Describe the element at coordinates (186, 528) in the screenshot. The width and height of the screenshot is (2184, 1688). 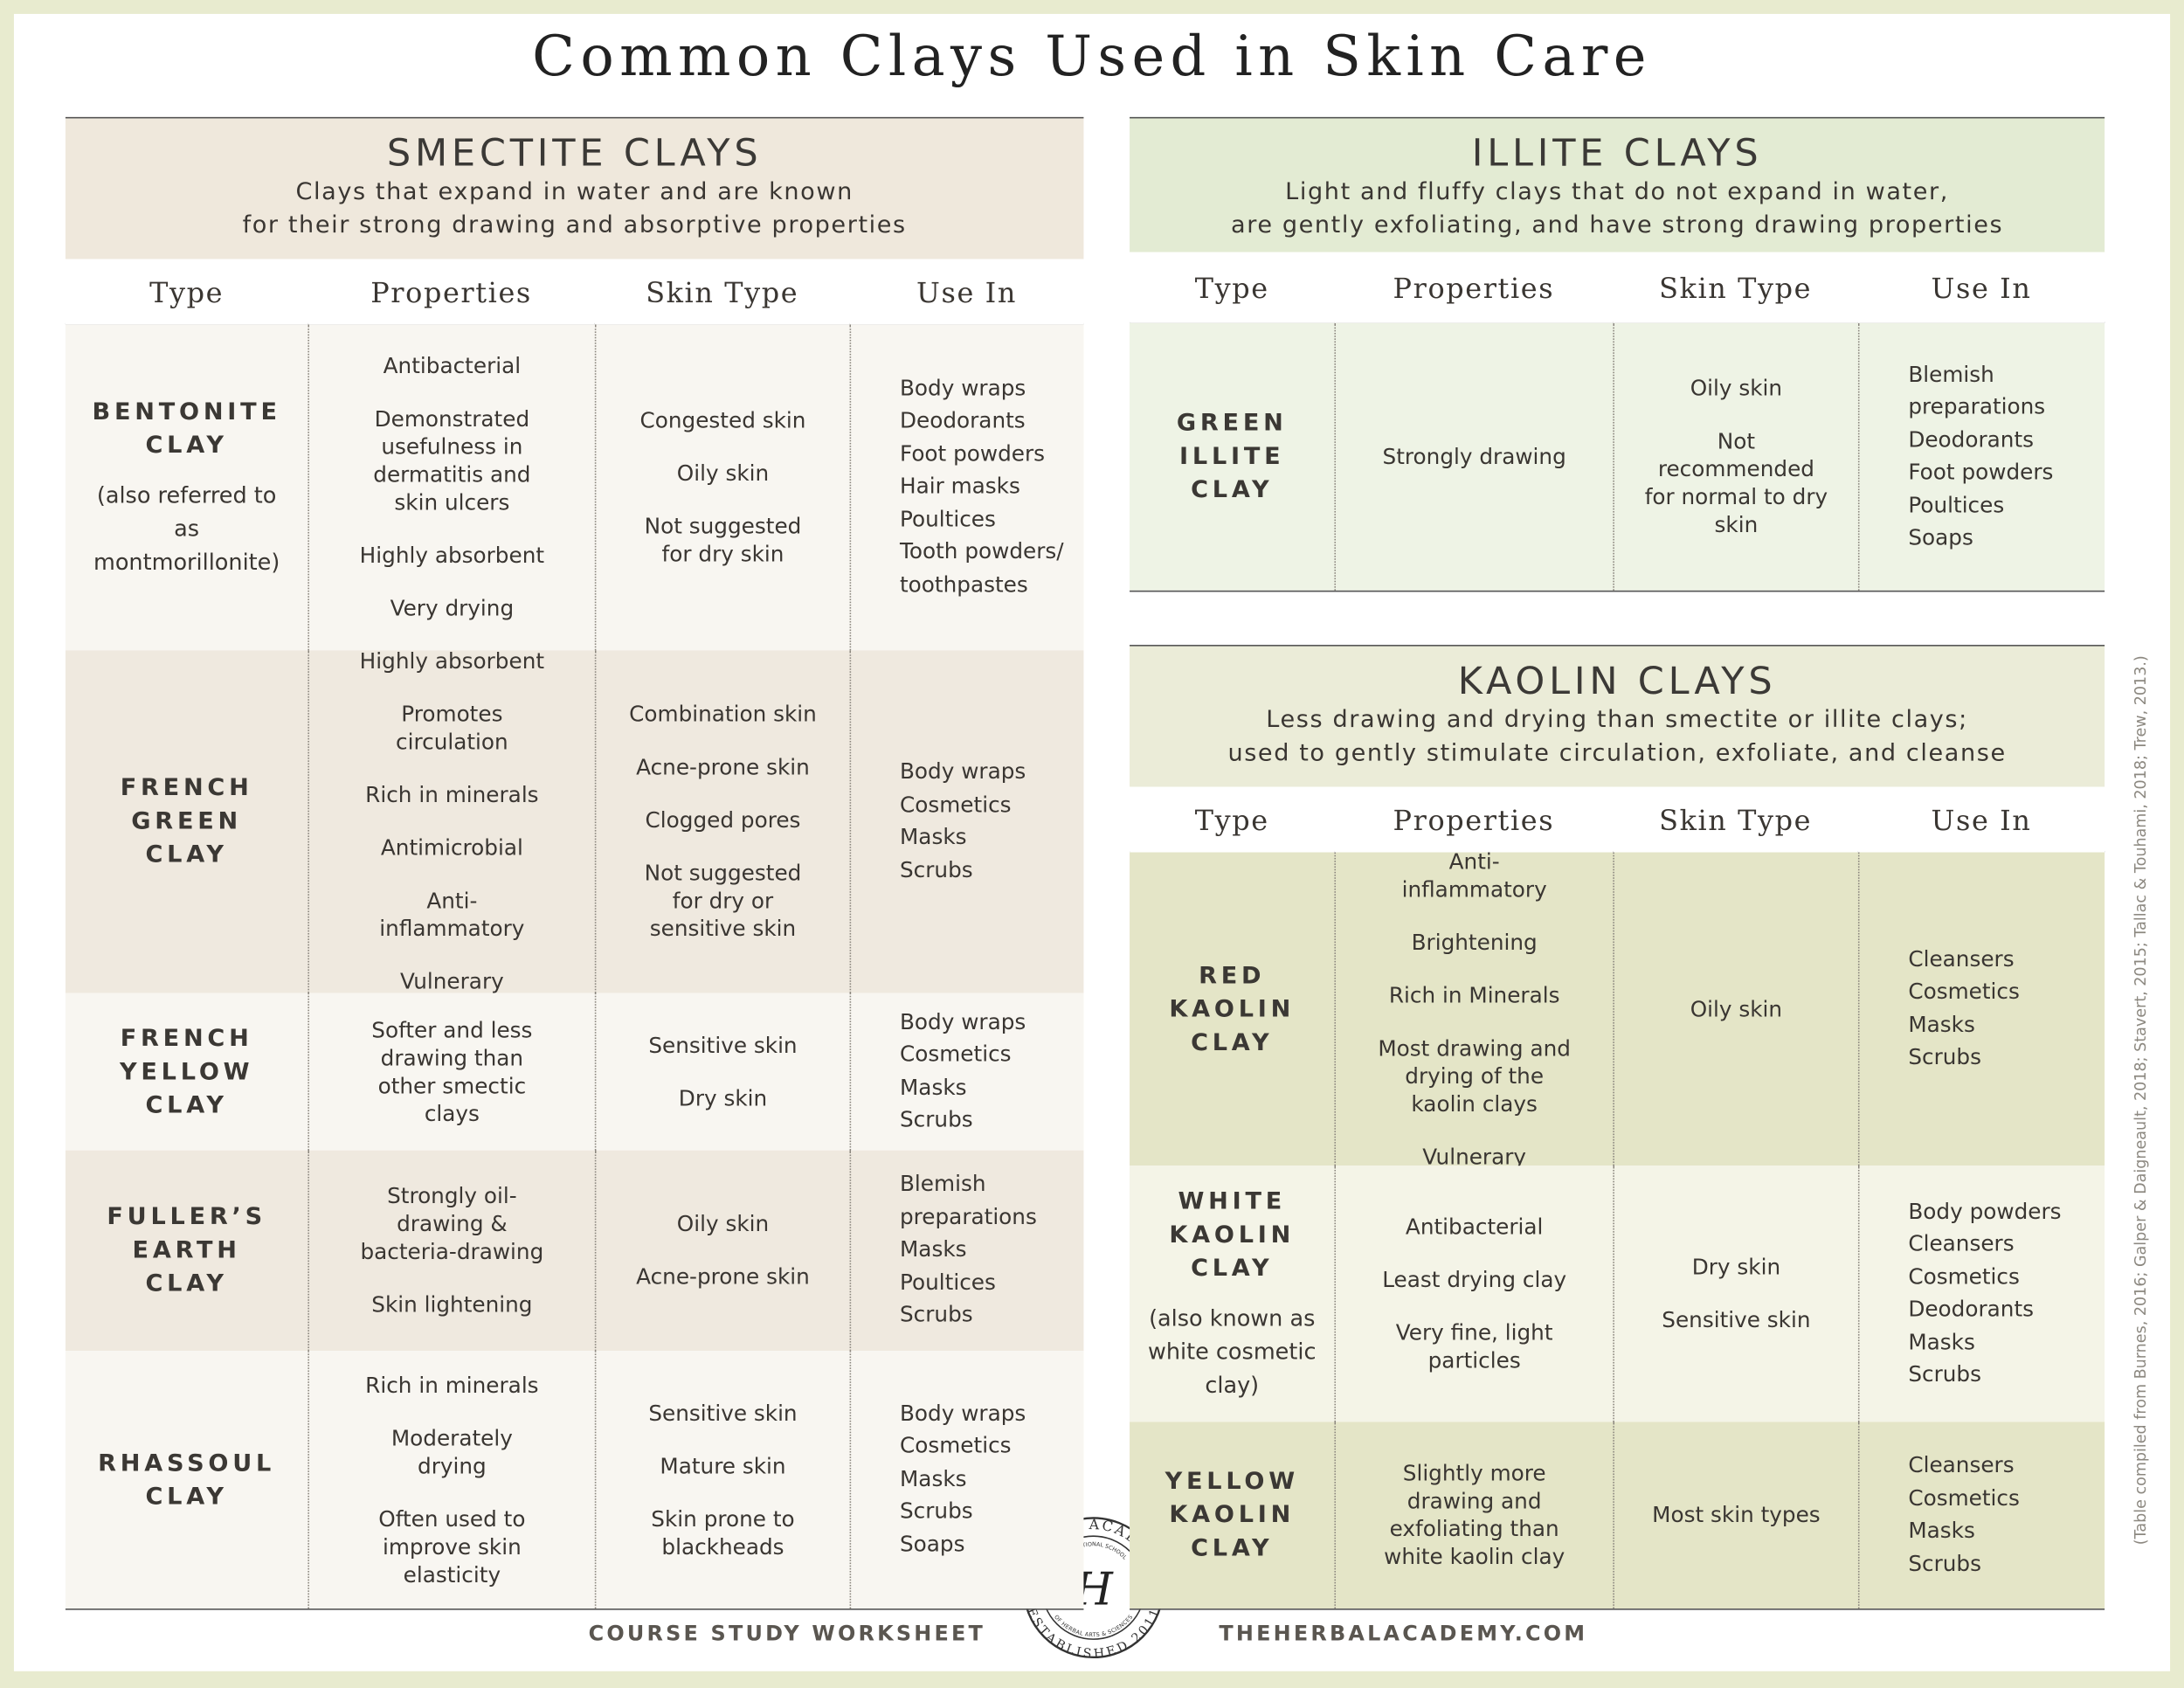
I see `clay-note: (also referred to as montmorillonite)` at that location.